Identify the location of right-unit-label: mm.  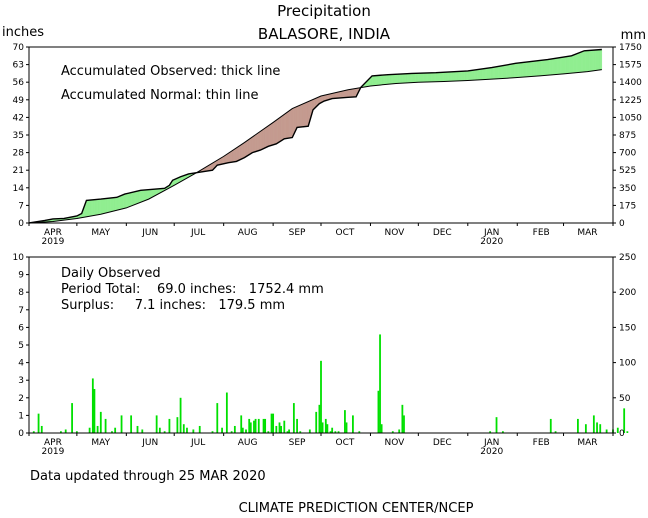
(633, 35).